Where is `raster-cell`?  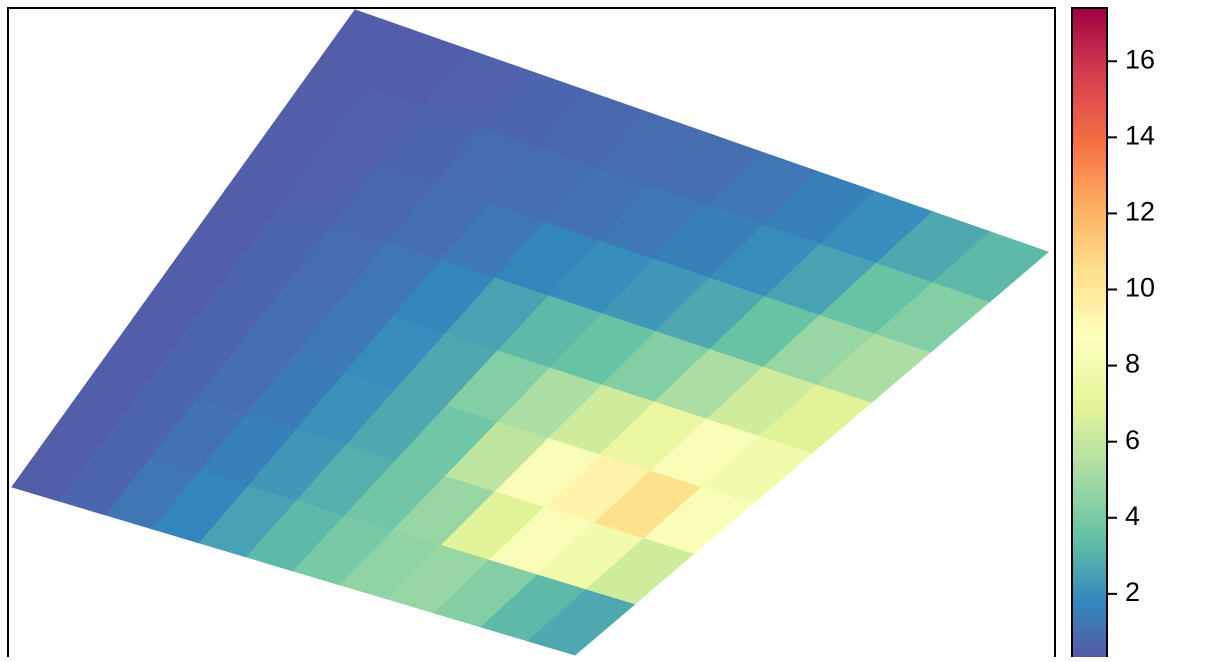 raster-cell is located at coordinates (581, 622).